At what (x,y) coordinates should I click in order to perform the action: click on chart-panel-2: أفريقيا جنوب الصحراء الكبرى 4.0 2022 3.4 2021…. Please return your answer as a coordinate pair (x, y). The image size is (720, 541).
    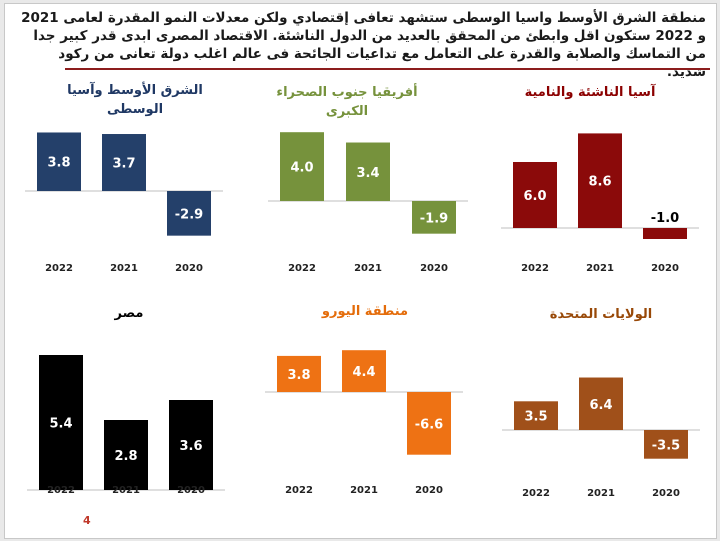
    Looking at the image, I should click on (368, 178).